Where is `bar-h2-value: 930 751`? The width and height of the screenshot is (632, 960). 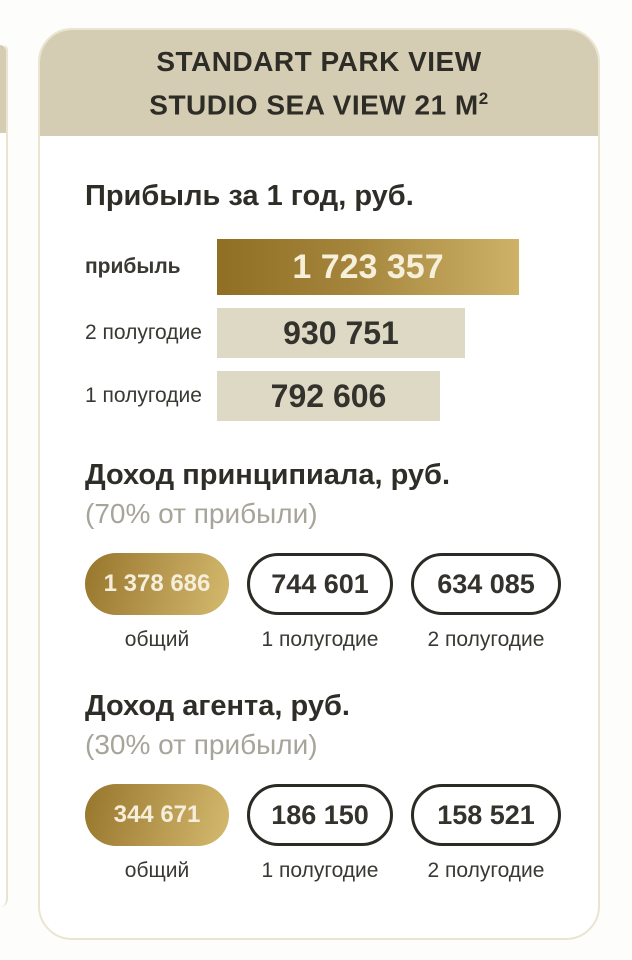
bar-h2-value: 930 751 is located at coordinates (341, 332).